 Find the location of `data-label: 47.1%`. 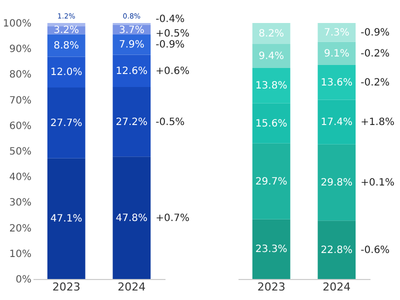

data-label: 47.1% is located at coordinates (66, 219).